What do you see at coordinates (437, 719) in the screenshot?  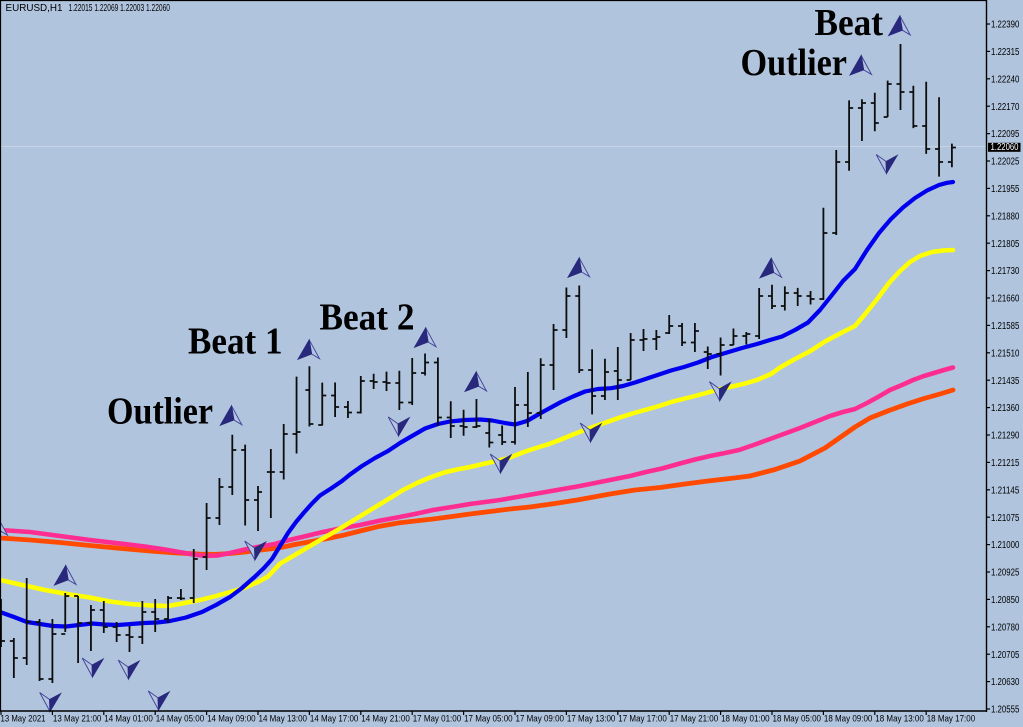 I see `svg-text: 17 May 01:00` at bounding box center [437, 719].